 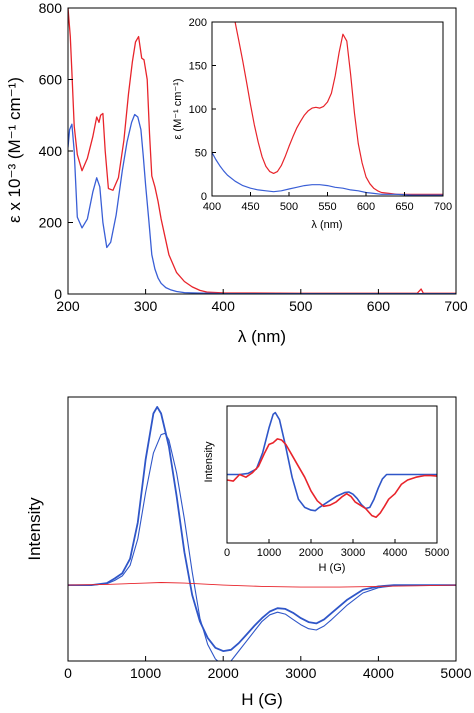 What do you see at coordinates (51, 8) in the screenshot?
I see `uv-y-tick-label: 800` at bounding box center [51, 8].